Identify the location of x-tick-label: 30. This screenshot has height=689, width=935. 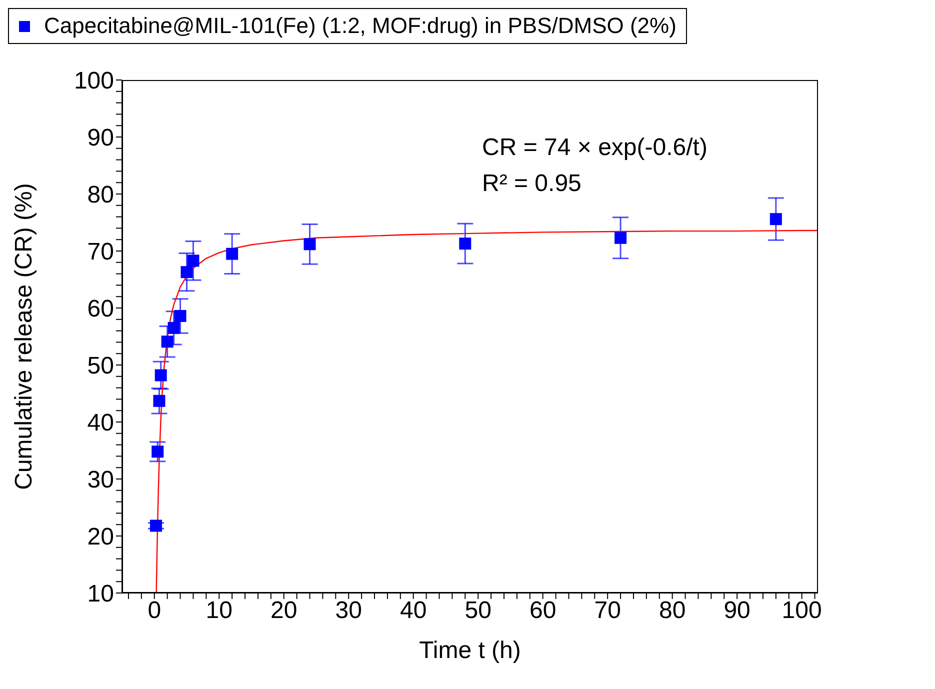
(348, 610).